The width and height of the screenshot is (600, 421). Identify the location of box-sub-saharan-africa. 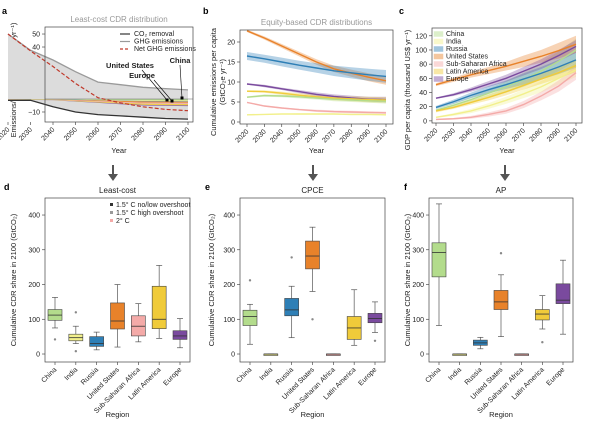
(138, 323).